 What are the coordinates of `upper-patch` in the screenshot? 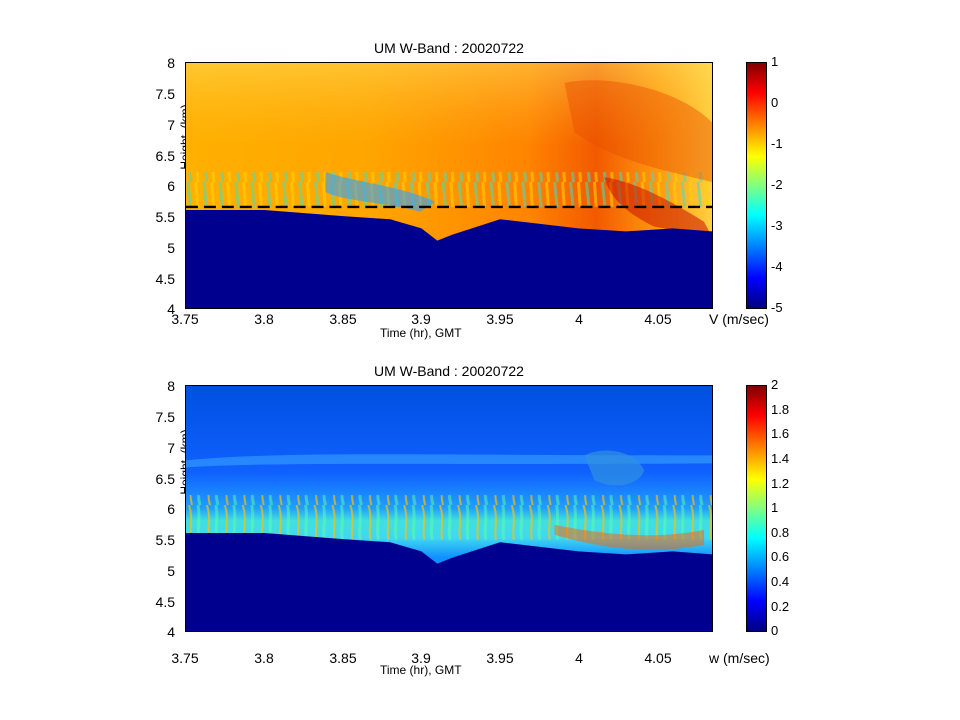 It's located at (614, 468).